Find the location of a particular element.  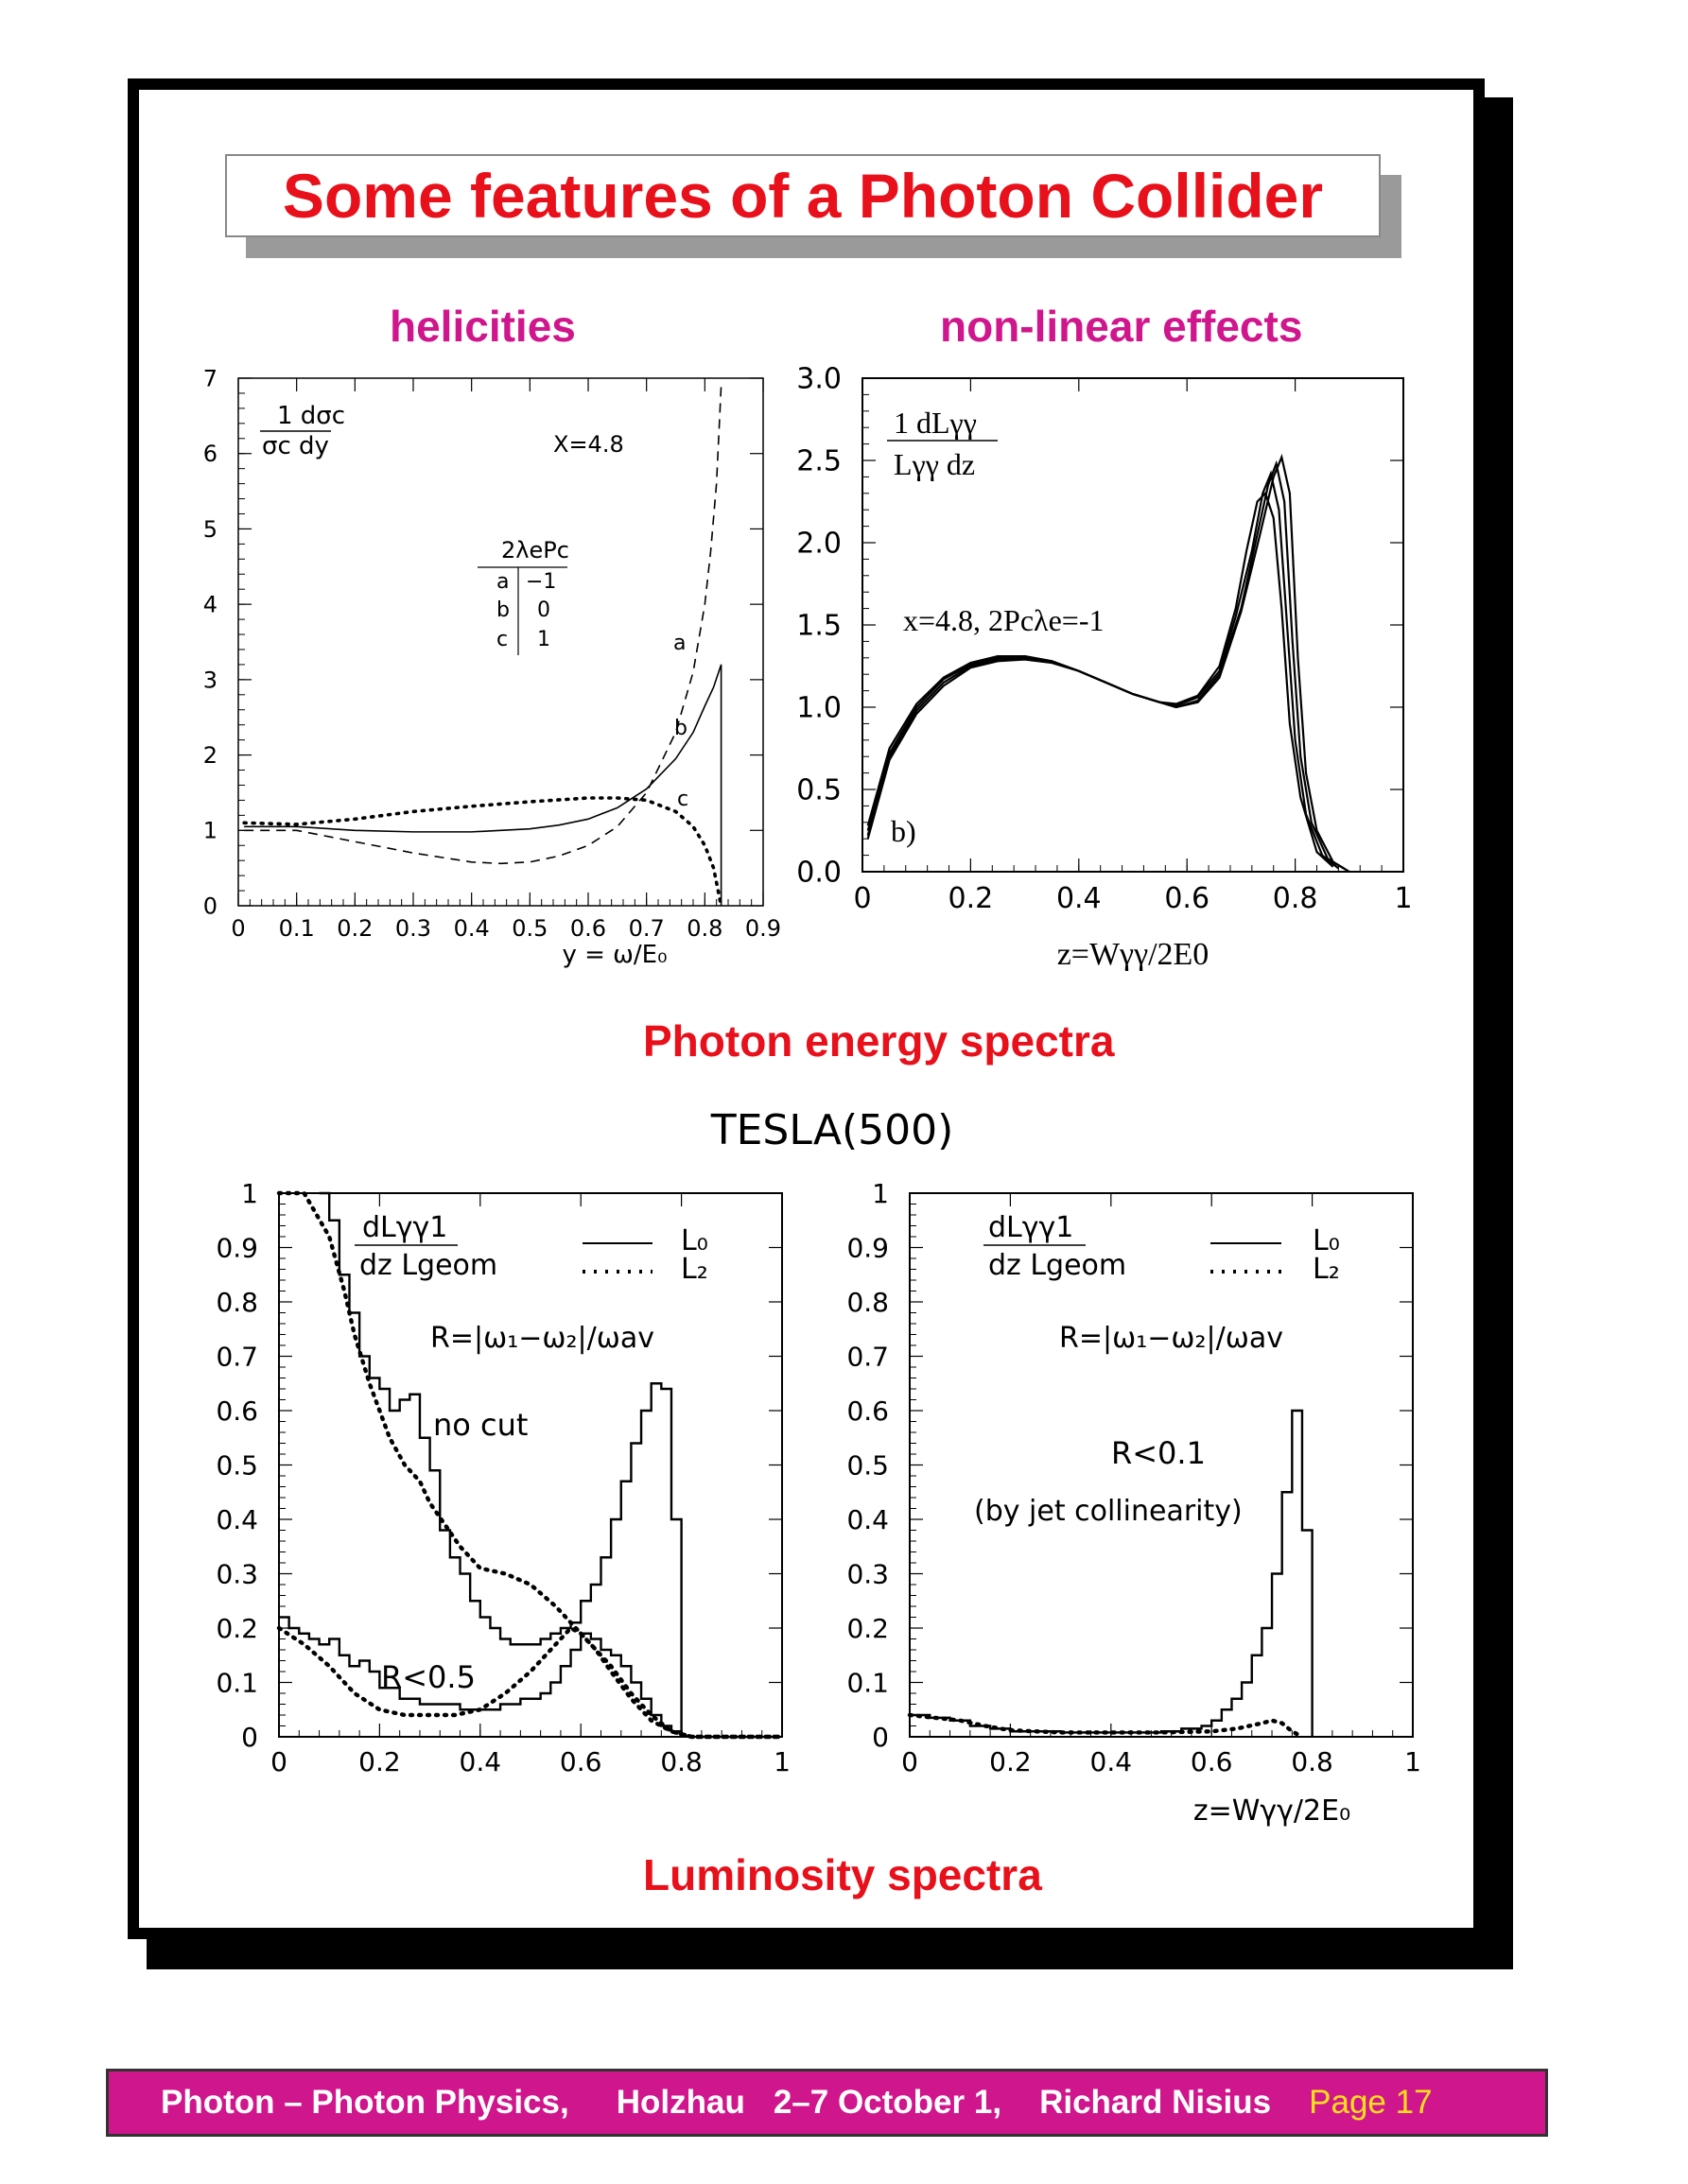

footer-location: Holzhau is located at coordinates (680, 2102).